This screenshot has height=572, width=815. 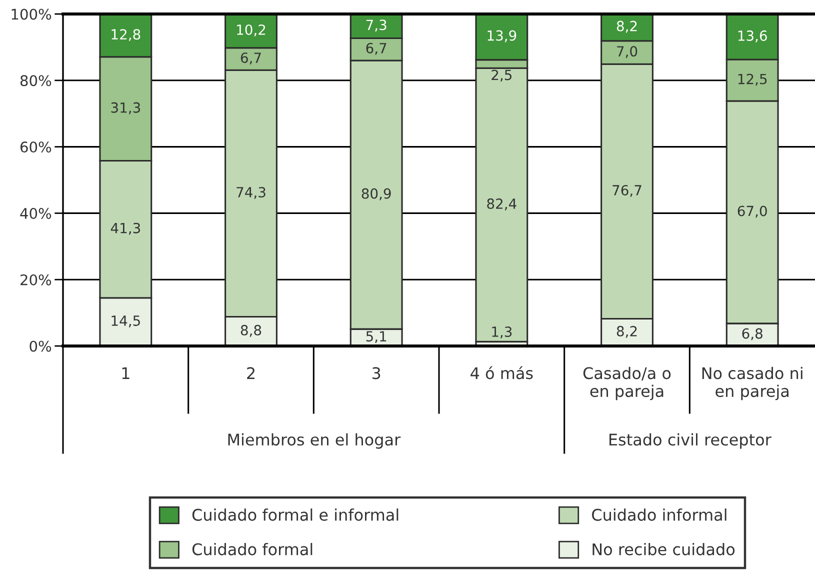 I want to click on x-tick-label: Casado/a o en pareja, so click(x=627, y=383).